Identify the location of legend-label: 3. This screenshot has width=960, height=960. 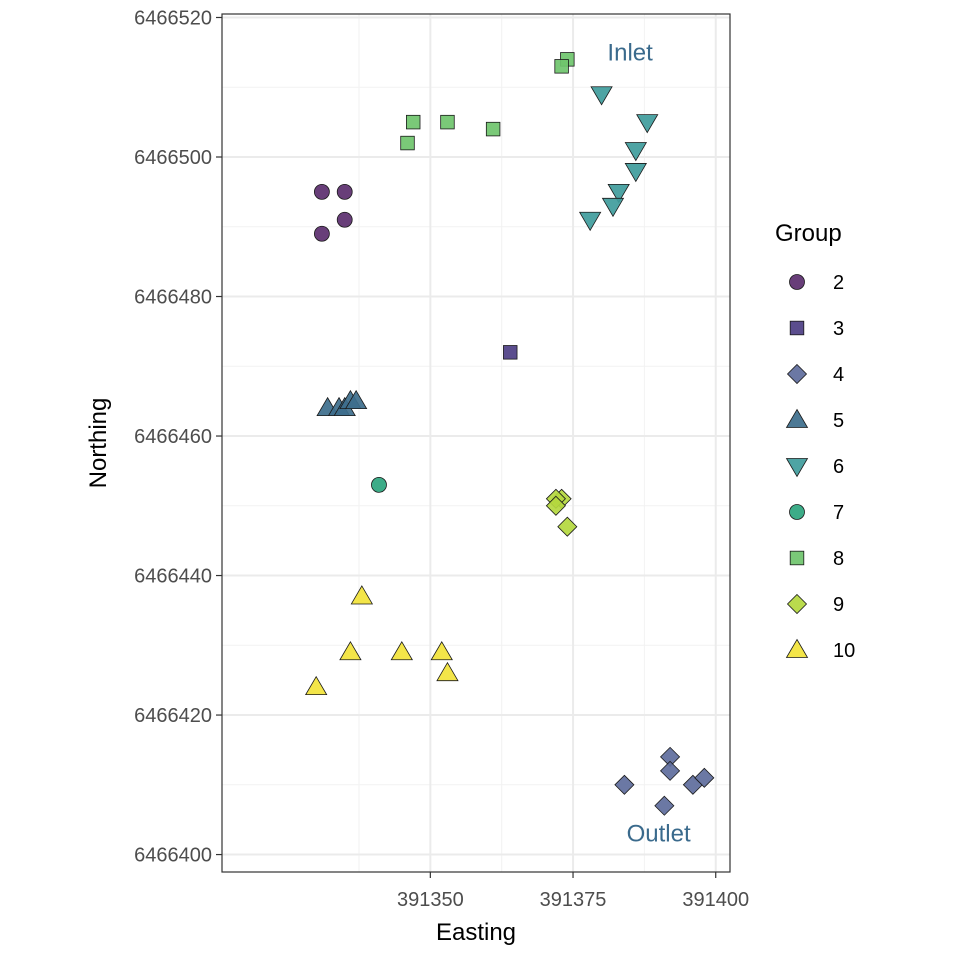
(838, 329).